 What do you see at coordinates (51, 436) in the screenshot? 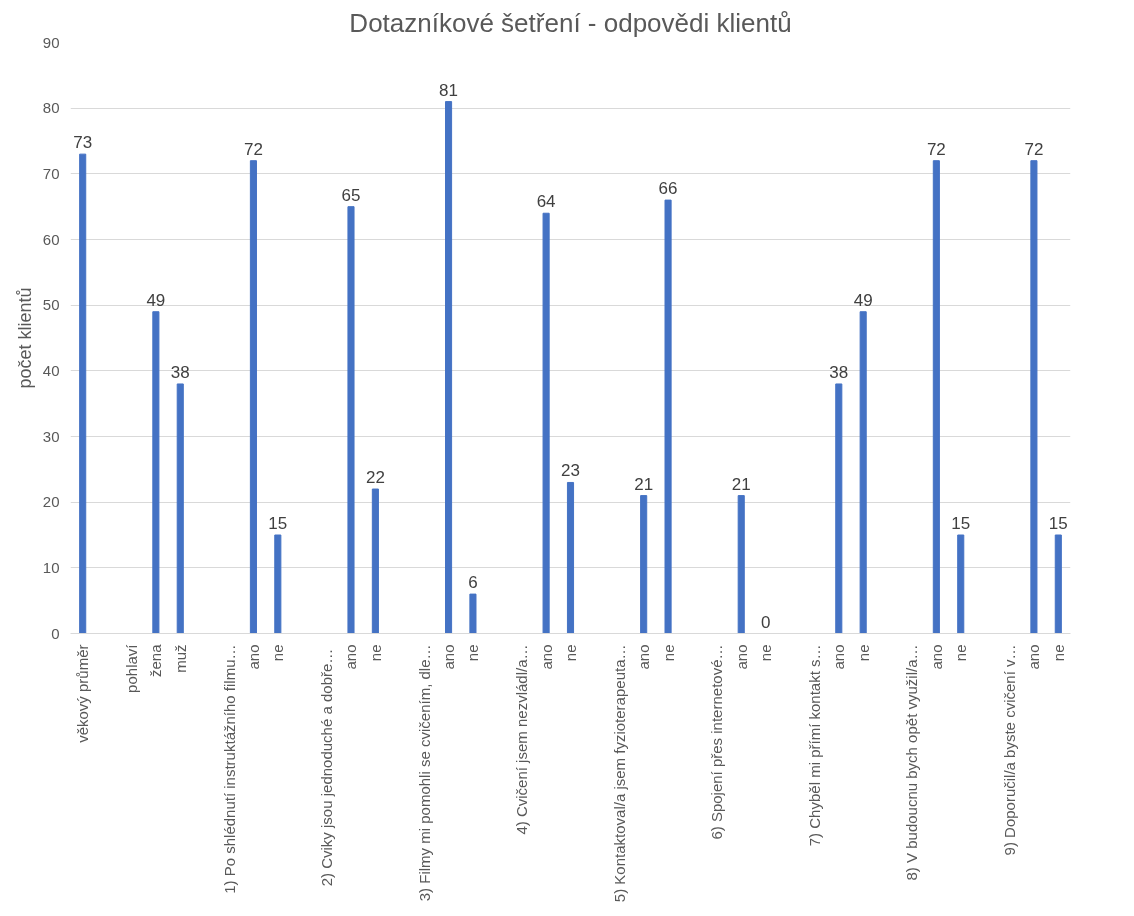
I see `y-tick-label: 30` at bounding box center [51, 436].